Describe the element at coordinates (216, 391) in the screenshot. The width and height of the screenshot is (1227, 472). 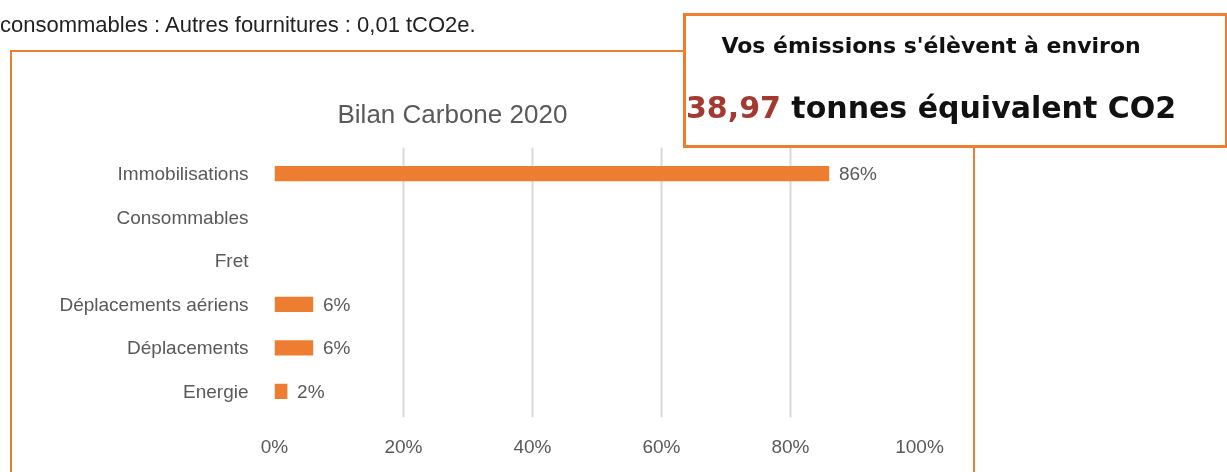
I see `y-tick-label: Energie` at that location.